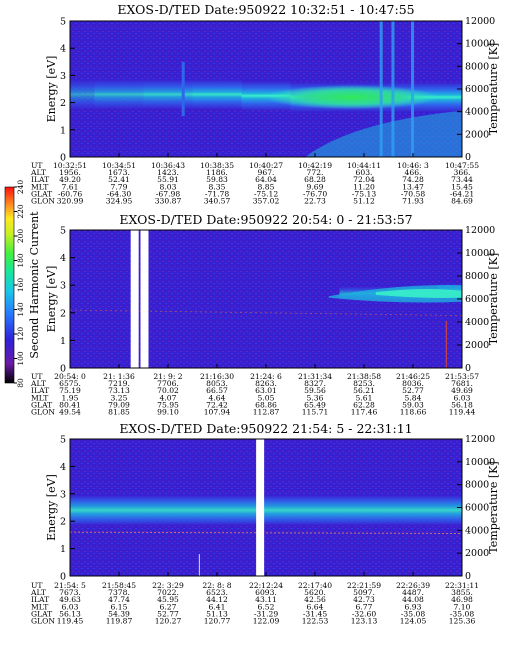 The height and width of the screenshot is (649, 505). Describe the element at coordinates (217, 390) in the screenshot. I see `row-value: 66.57` at that location.